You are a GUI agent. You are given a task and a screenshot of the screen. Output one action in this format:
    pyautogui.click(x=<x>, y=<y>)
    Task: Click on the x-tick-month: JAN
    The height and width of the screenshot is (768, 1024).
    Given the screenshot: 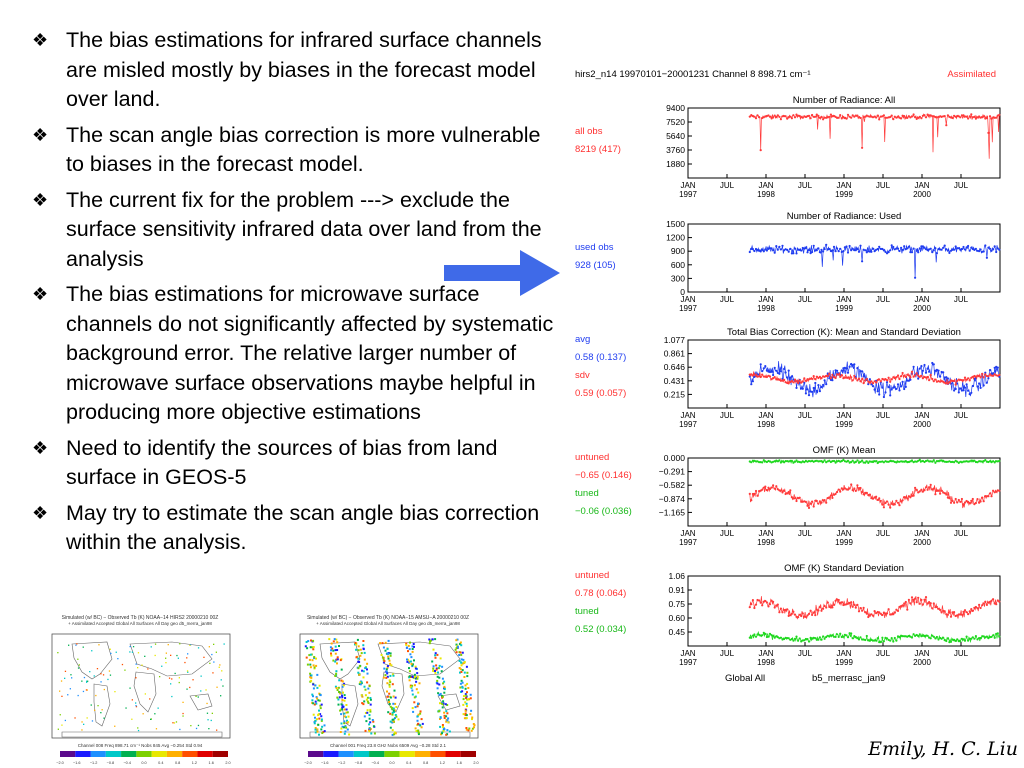 What is the action you would take?
    pyautogui.click(x=843, y=415)
    